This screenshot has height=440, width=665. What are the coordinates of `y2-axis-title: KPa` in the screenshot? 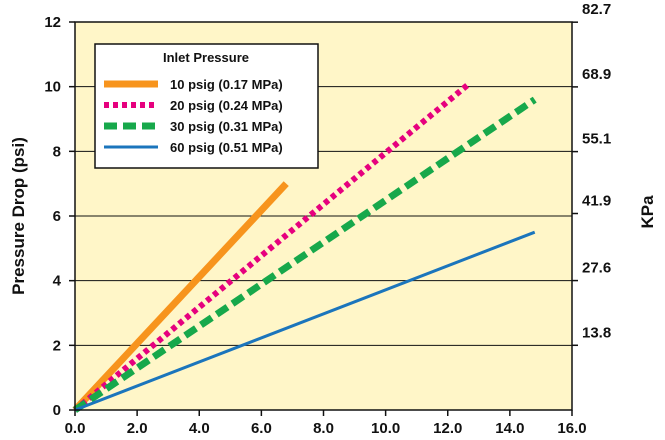 It's located at (647, 212).